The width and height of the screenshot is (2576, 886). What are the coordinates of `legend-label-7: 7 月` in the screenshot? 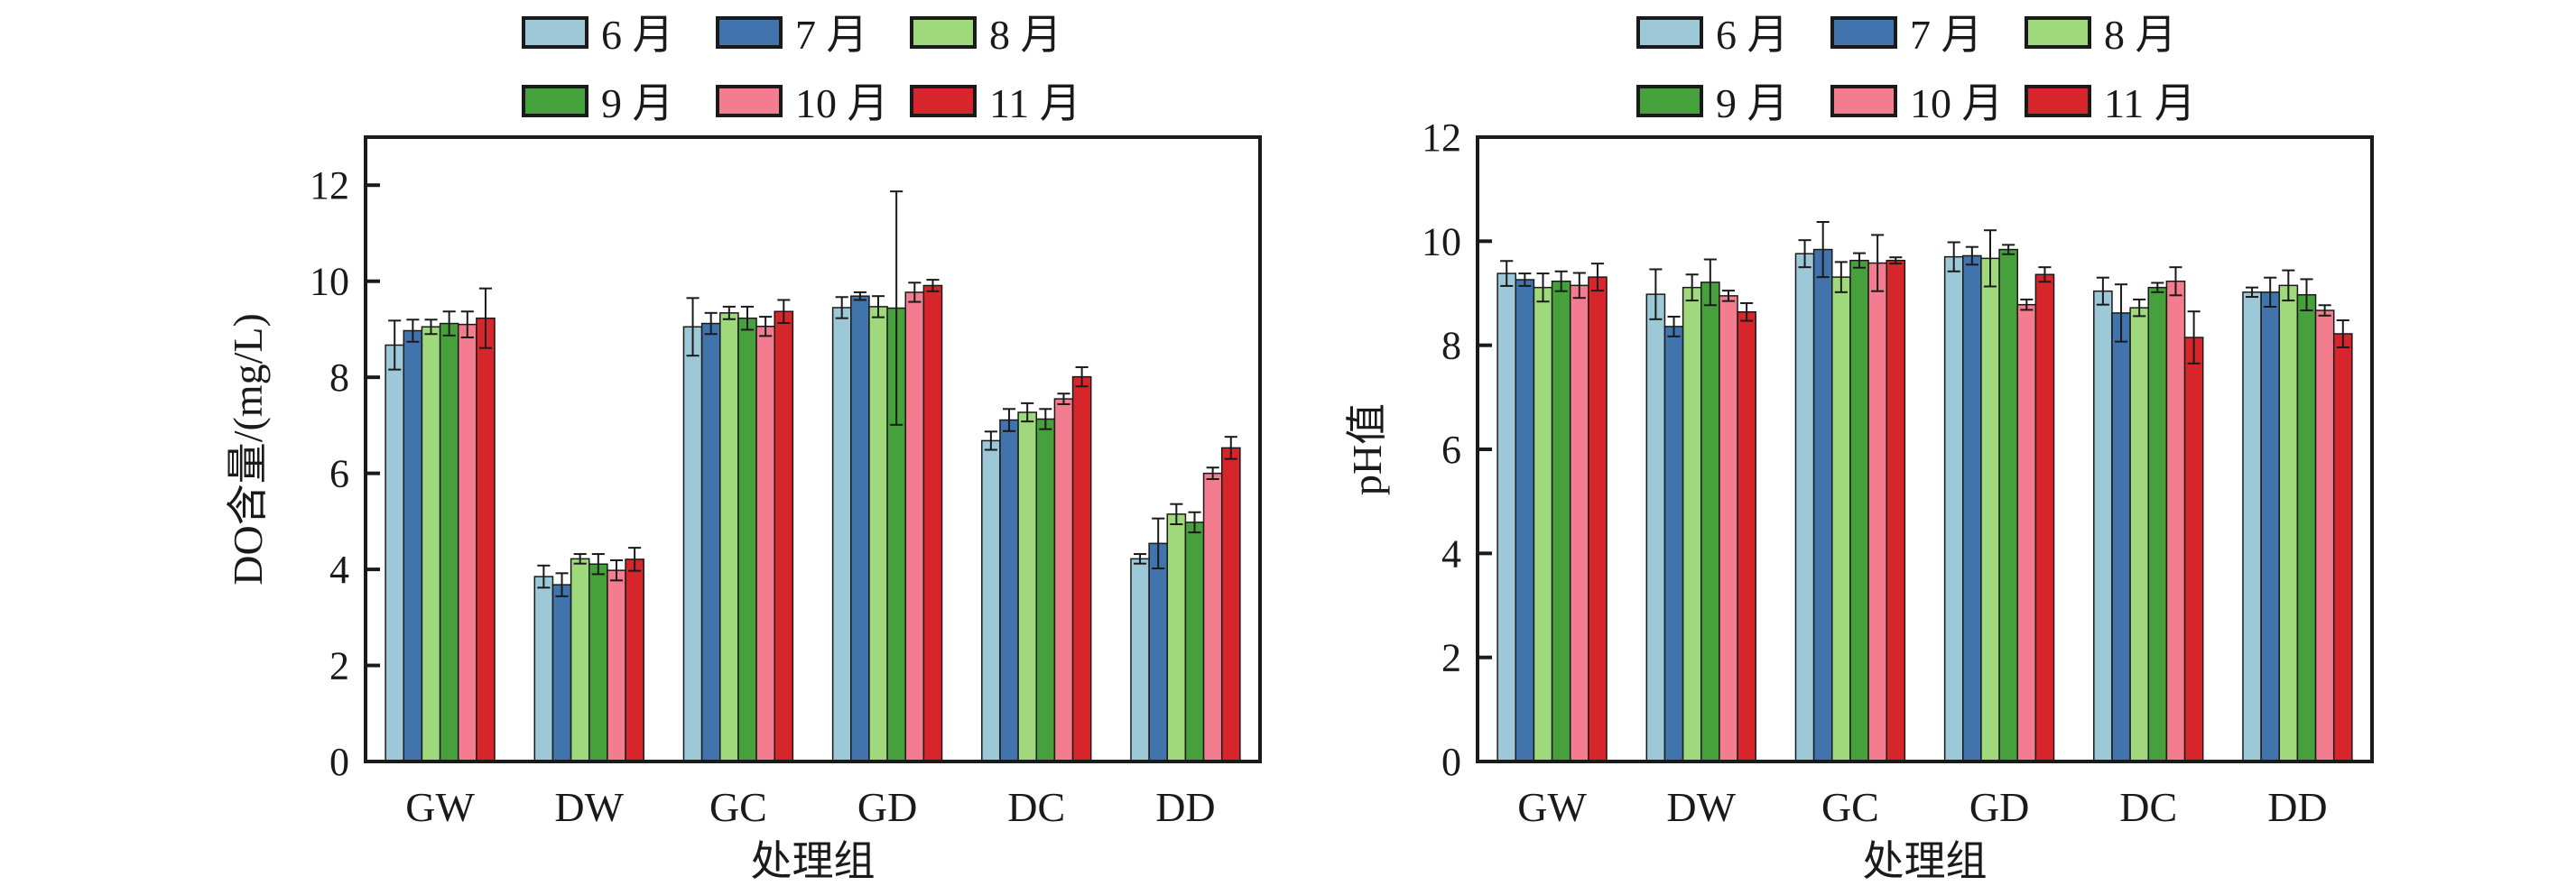 It's located at (1947, 35).